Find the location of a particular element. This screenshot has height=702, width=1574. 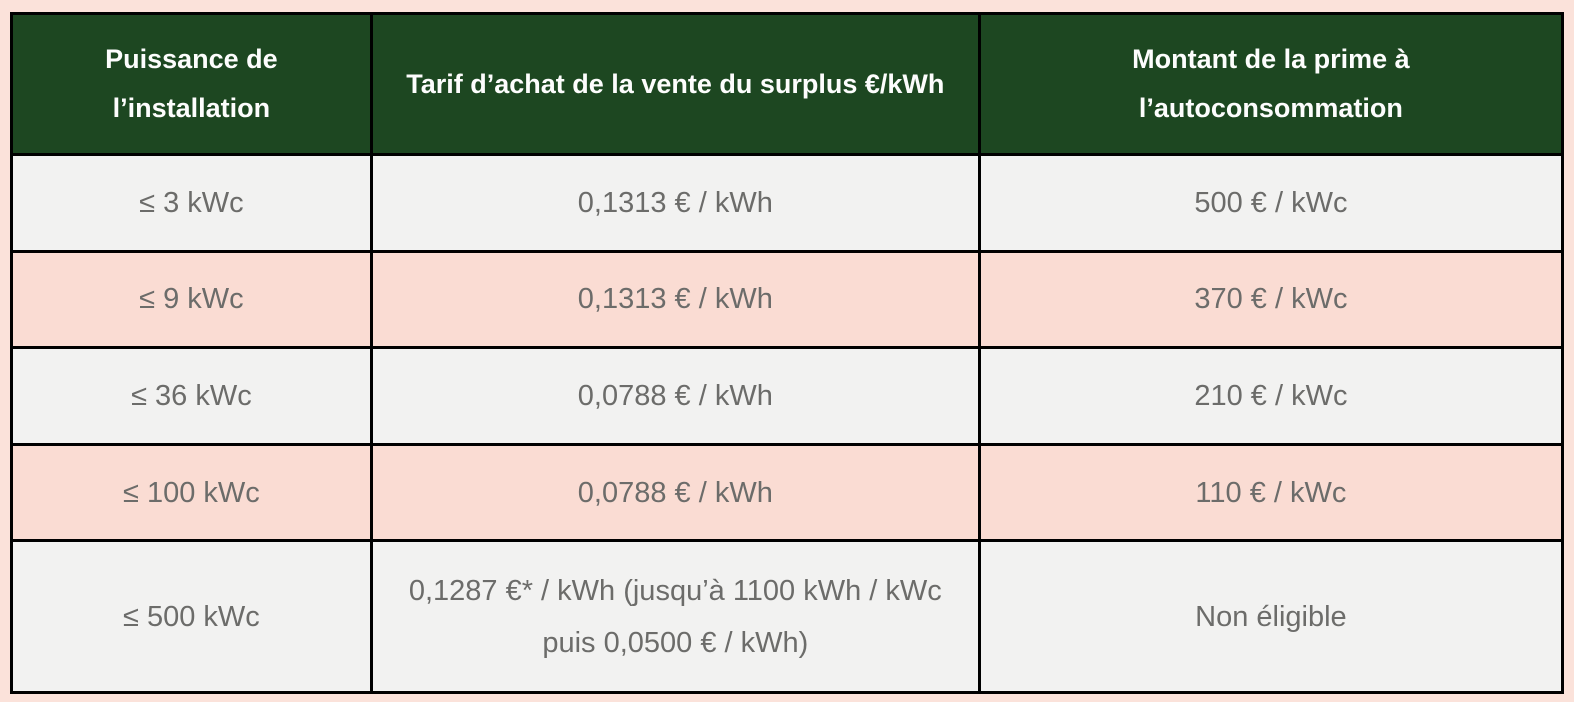

table-row-100kwc: ≤ 100 kWc 0,0788 € / kWh 110 € / kWc is located at coordinates (787, 492).